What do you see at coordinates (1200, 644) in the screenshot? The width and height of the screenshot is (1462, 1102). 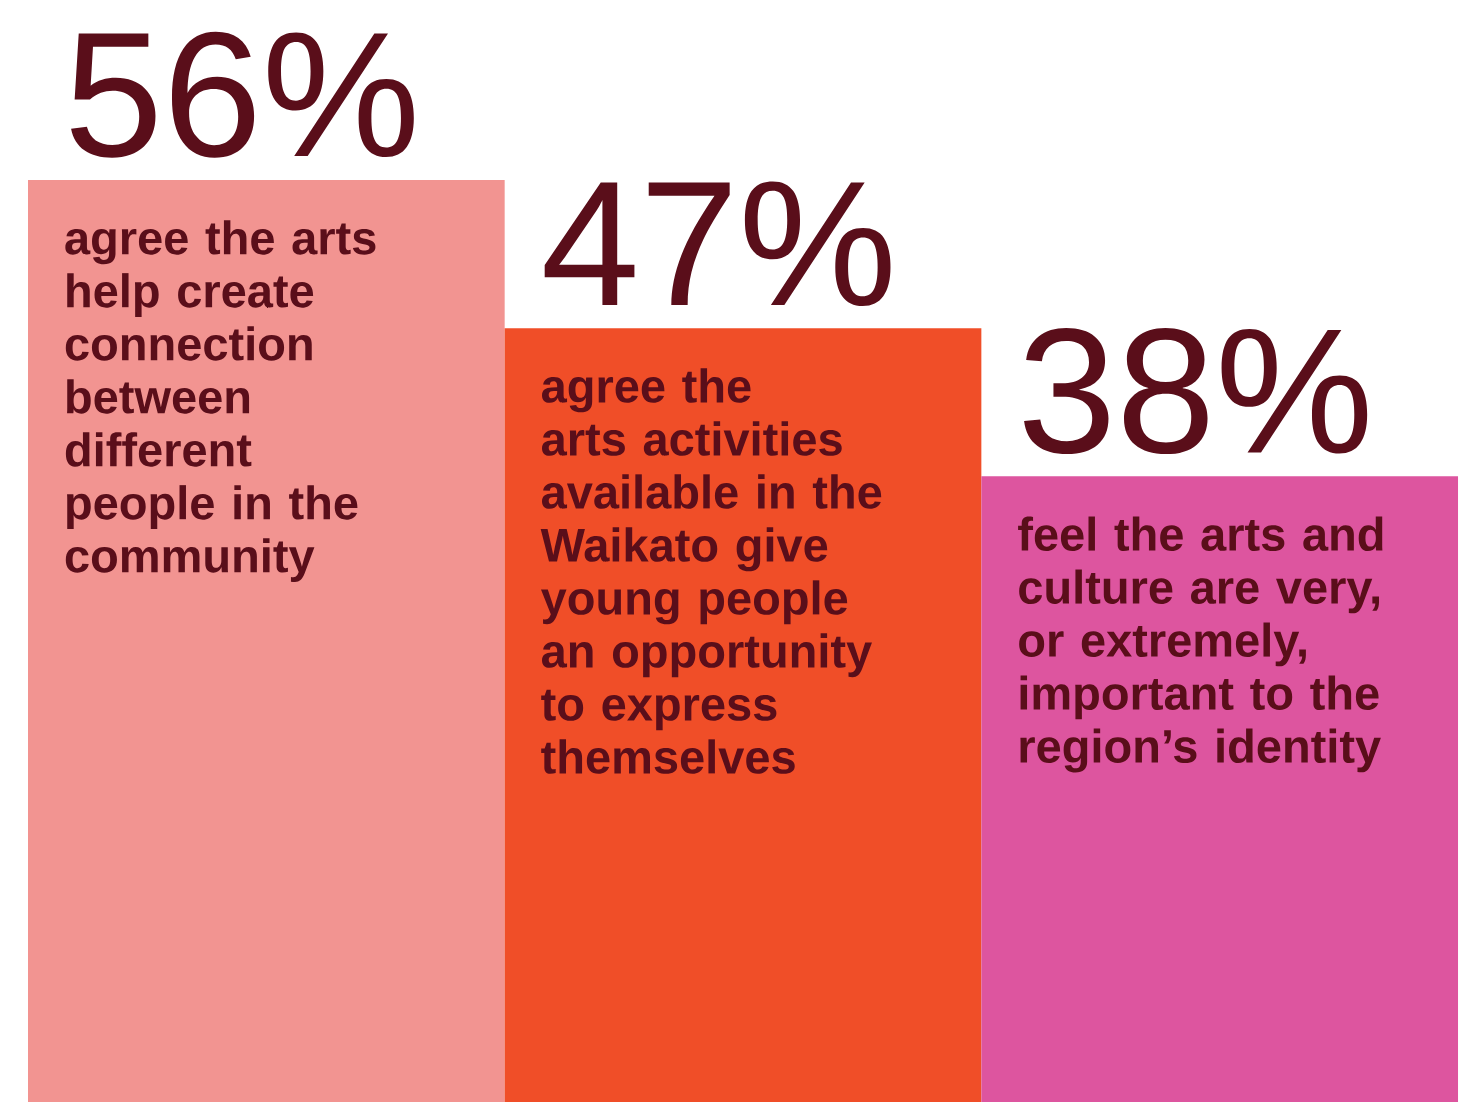 I see `x-tick-label: feel the arts and culture are very, or extremely, important to the region’s identity` at bounding box center [1200, 644].